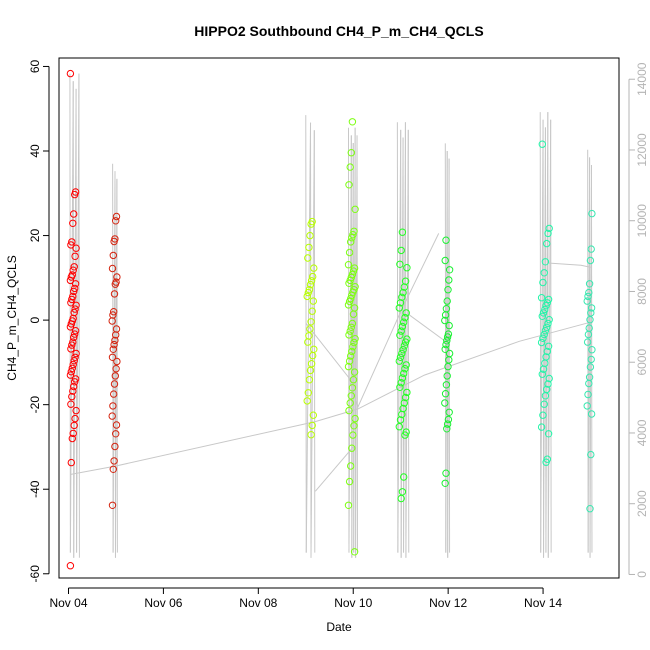 This screenshot has width=650, height=650. I want to click on x-tick-label: Nov 14, so click(543, 603).